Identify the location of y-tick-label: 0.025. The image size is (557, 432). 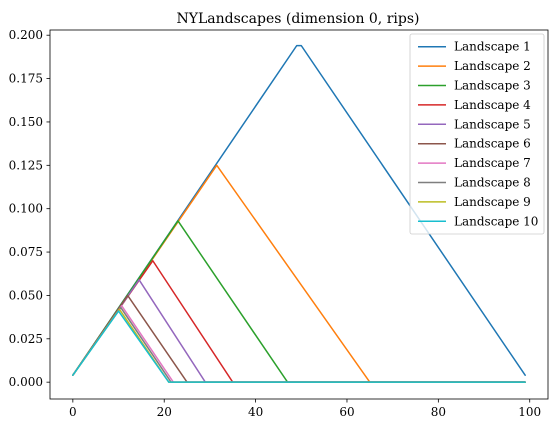
(26, 339).